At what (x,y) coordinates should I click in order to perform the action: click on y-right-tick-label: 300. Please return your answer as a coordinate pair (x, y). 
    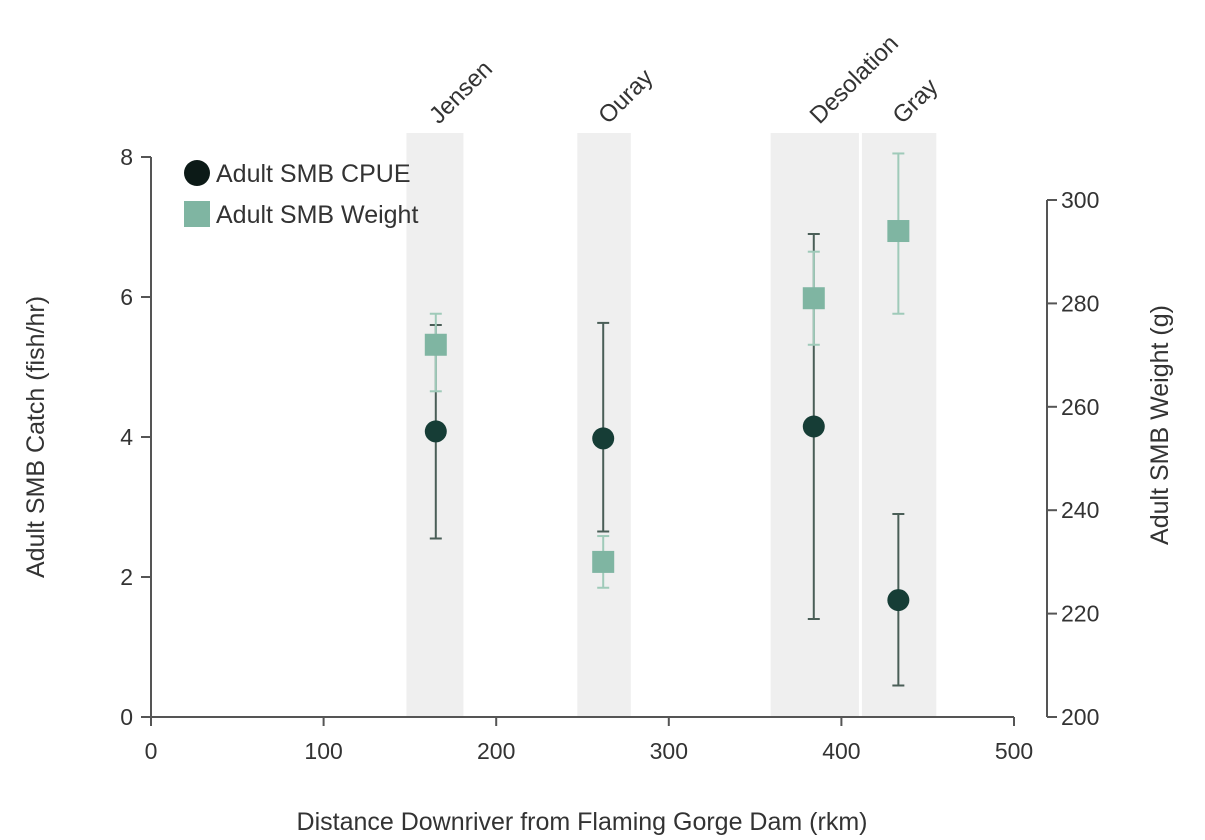
    Looking at the image, I should click on (1080, 200).